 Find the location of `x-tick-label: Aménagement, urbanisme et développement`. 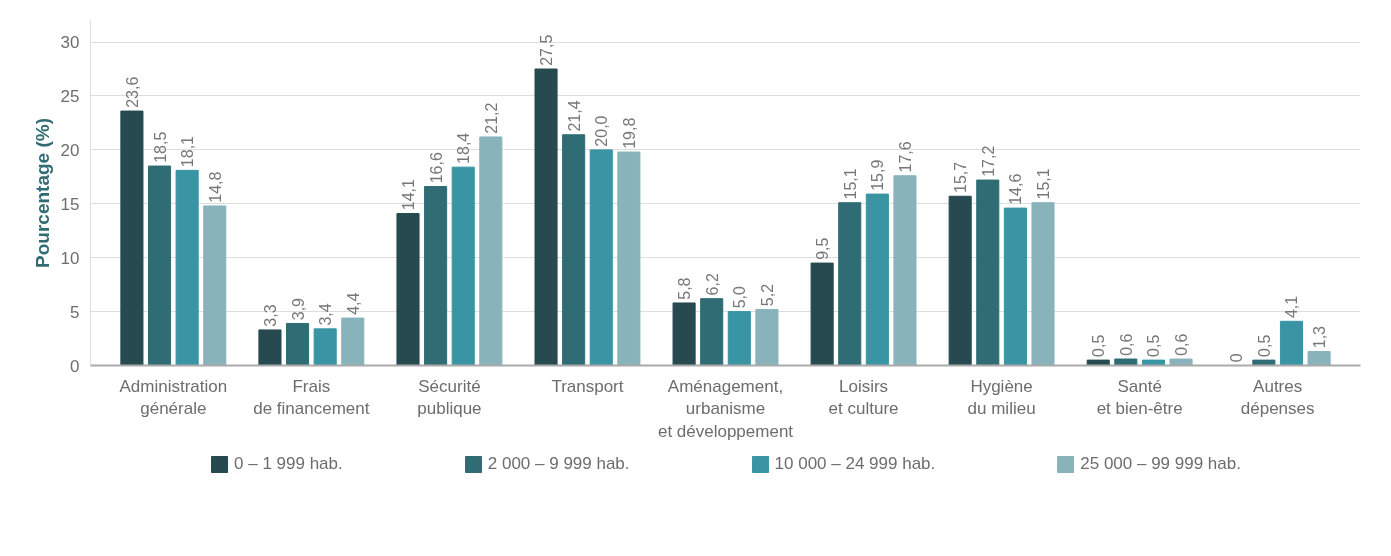

x-tick-label: Aménagement, urbanisme et développement is located at coordinates (725, 409).